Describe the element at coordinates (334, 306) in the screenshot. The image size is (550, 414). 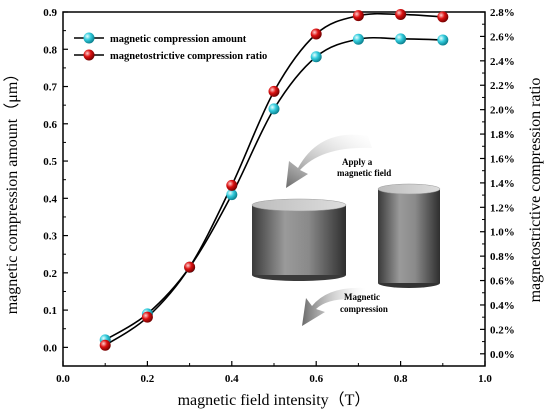
I see `compression-arrow-icon` at that location.